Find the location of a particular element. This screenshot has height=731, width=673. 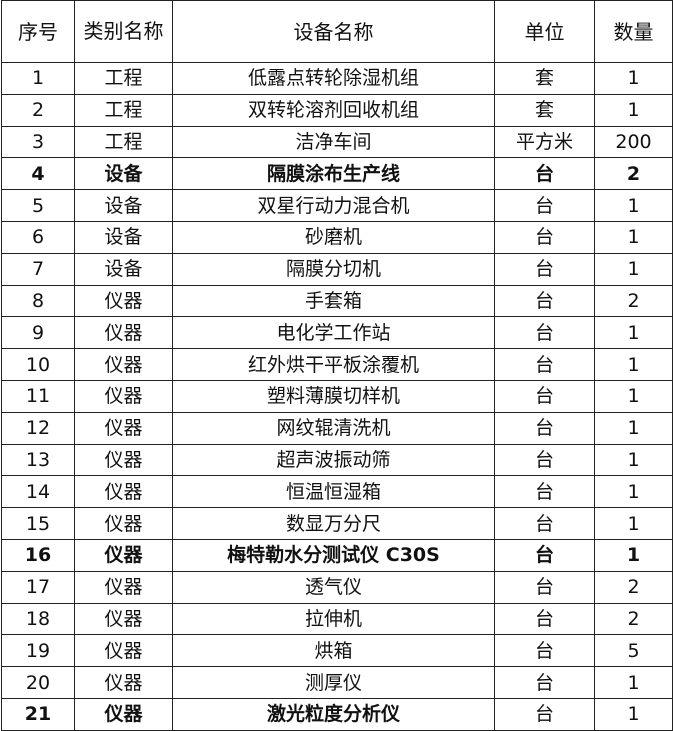

cell-no: 13 is located at coordinates (38, 460).